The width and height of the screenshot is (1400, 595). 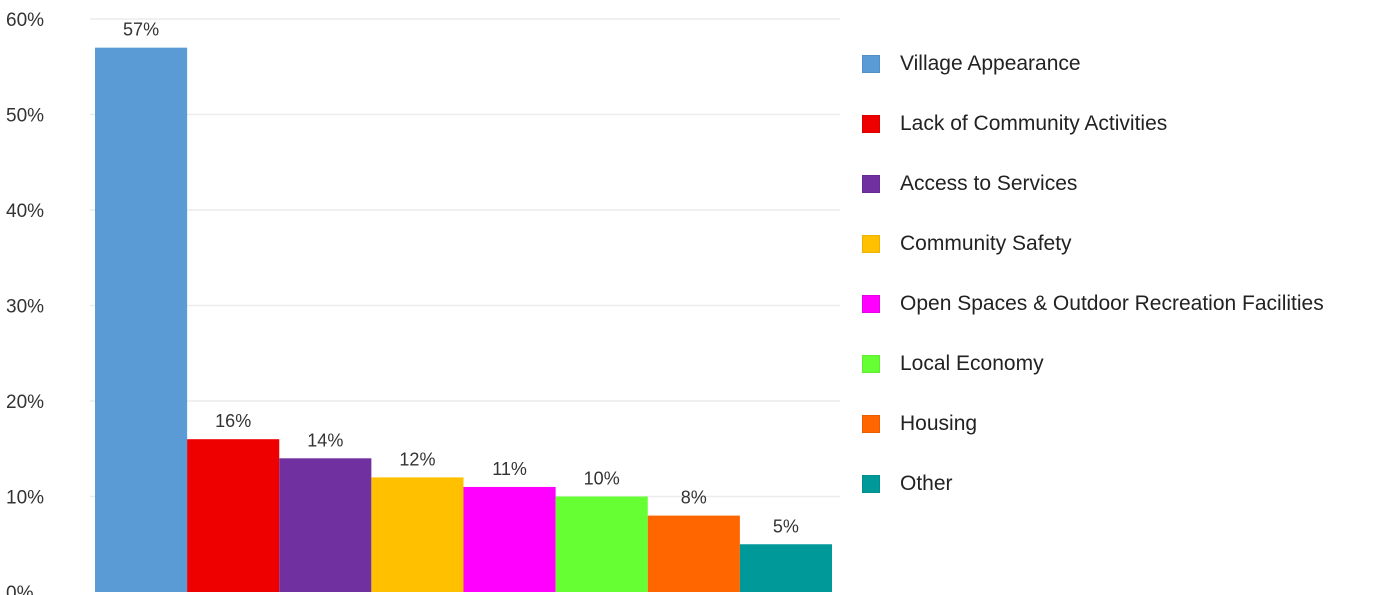 I want to click on y-tick-label: 20%, so click(x=25, y=402).